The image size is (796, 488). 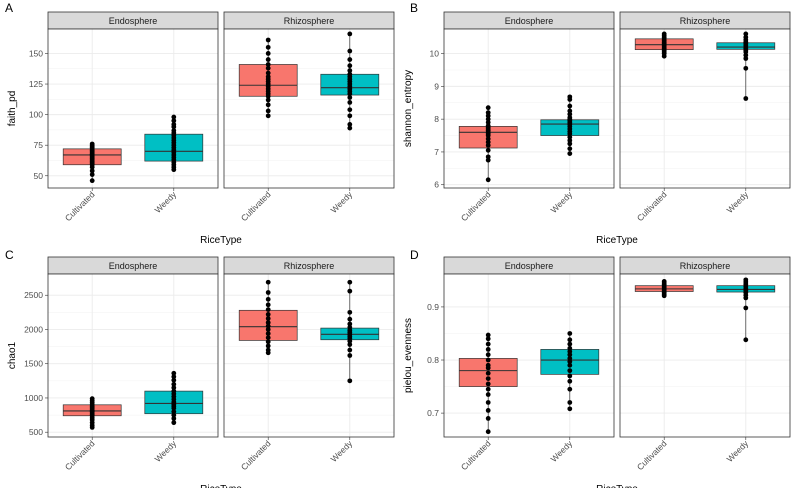 What do you see at coordinates (414, 8) in the screenshot?
I see `panel-tag: B` at bounding box center [414, 8].